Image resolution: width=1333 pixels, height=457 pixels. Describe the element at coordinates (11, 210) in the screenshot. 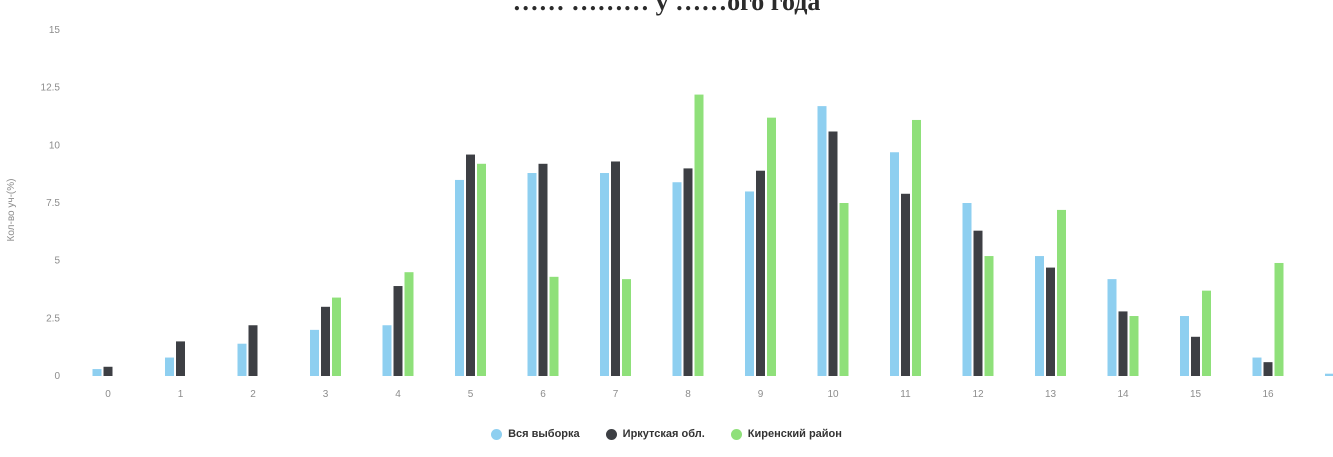

I see `y-axis-title: Кол-во уч-(%)` at that location.